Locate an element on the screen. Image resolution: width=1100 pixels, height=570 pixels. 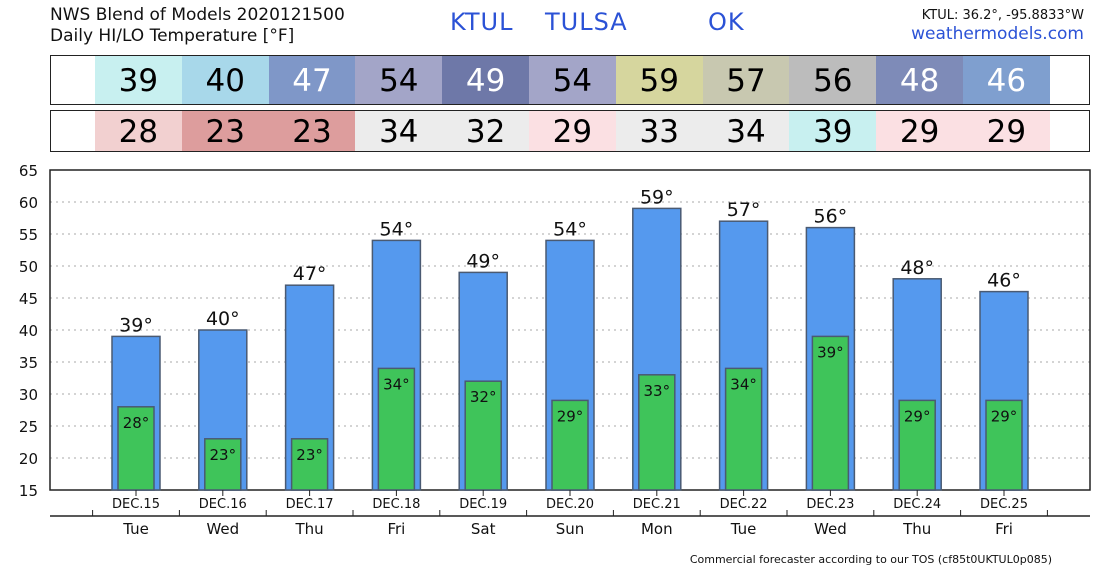
lo-strip-cell: 33 is located at coordinates (659, 131).